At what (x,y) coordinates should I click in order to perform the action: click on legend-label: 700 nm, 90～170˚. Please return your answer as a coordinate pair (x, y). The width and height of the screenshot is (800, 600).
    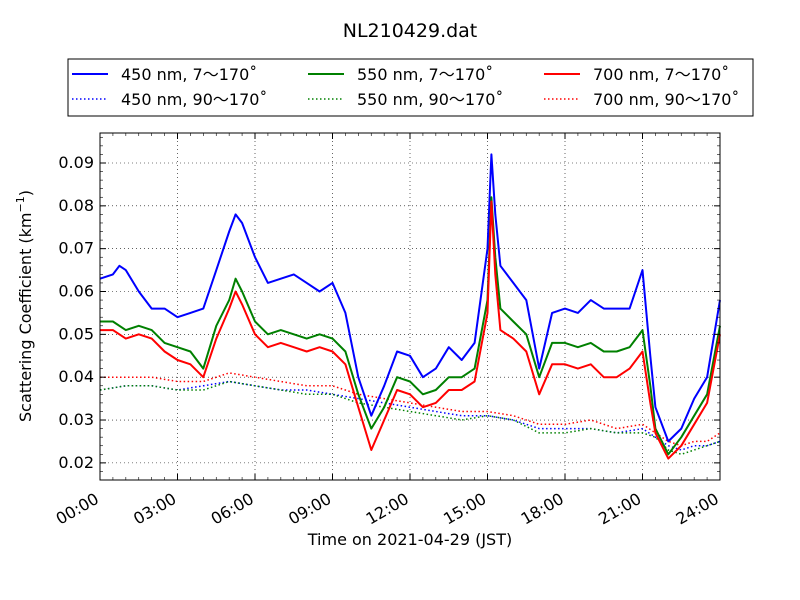
    Looking at the image, I should click on (666, 99).